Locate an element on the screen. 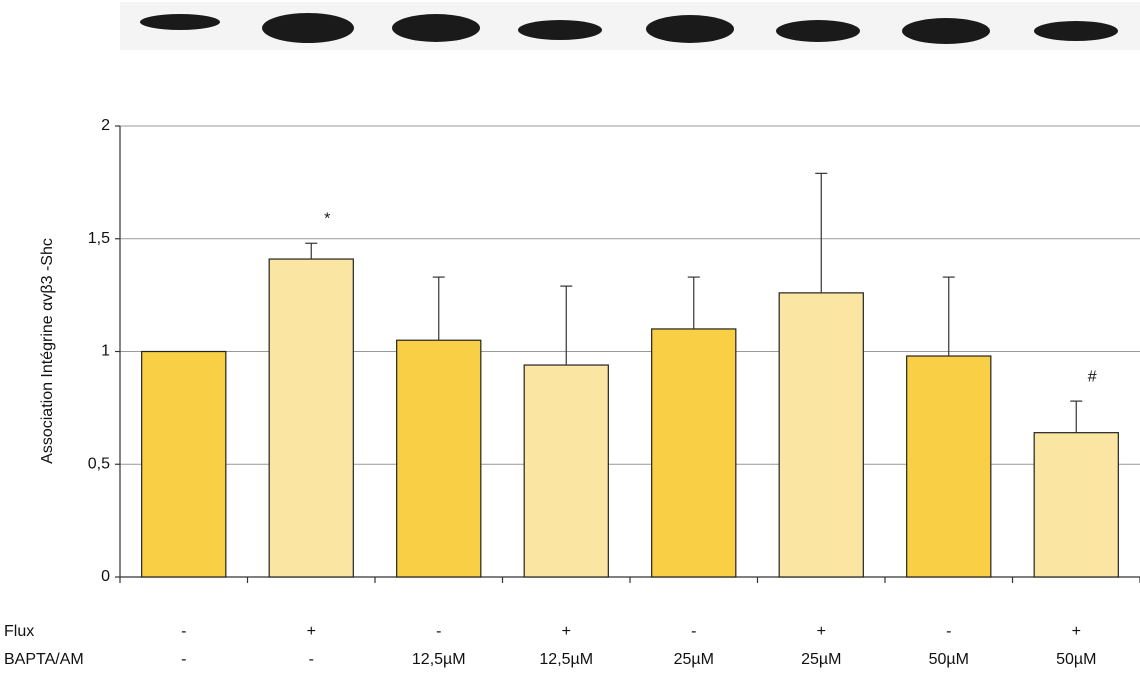  y-tick-label: 1,5 is located at coordinates (99, 238).